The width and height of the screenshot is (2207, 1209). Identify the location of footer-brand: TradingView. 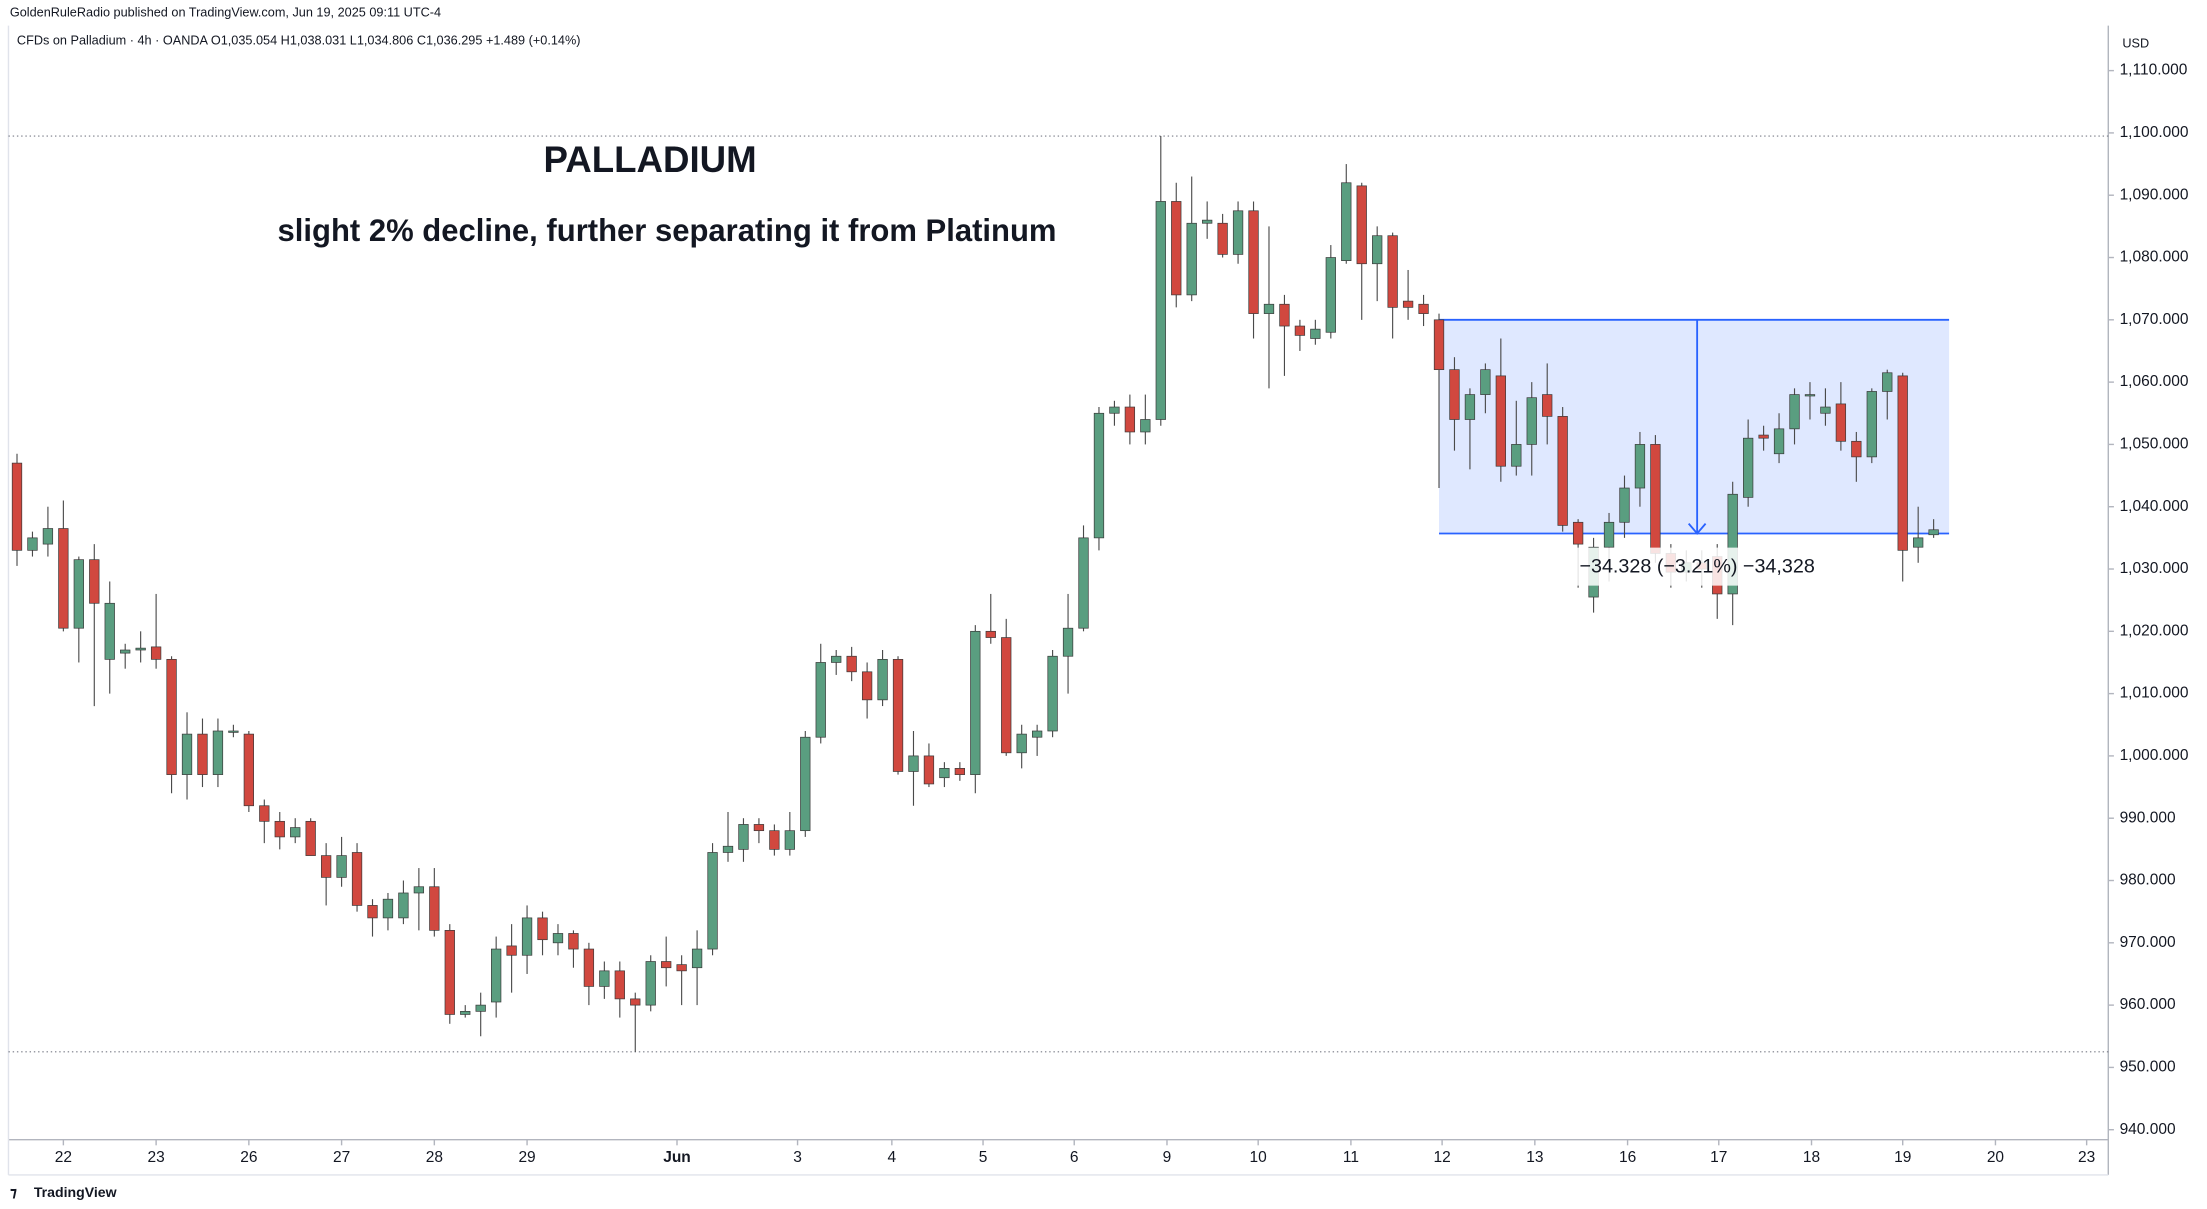
(75, 1192).